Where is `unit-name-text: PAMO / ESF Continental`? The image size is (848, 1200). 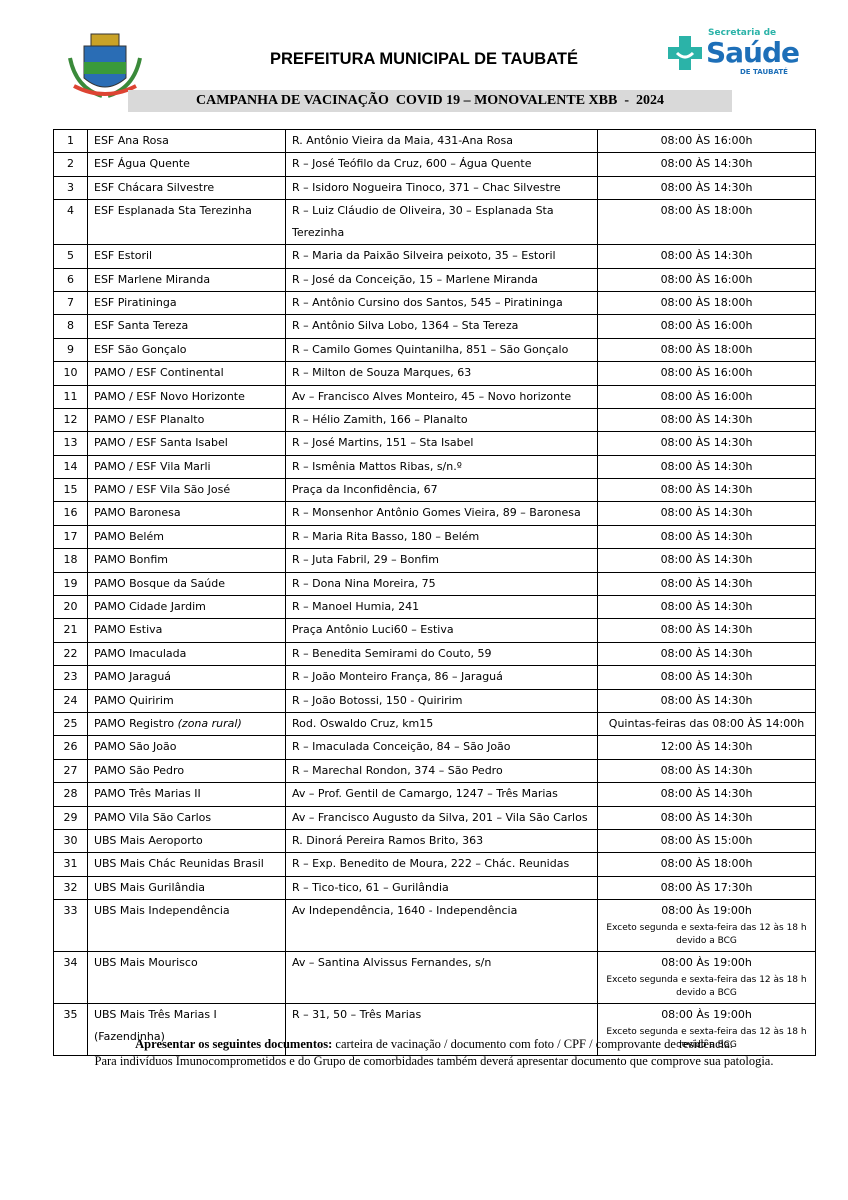
unit-name-text: PAMO / ESF Continental is located at coordinates (159, 373).